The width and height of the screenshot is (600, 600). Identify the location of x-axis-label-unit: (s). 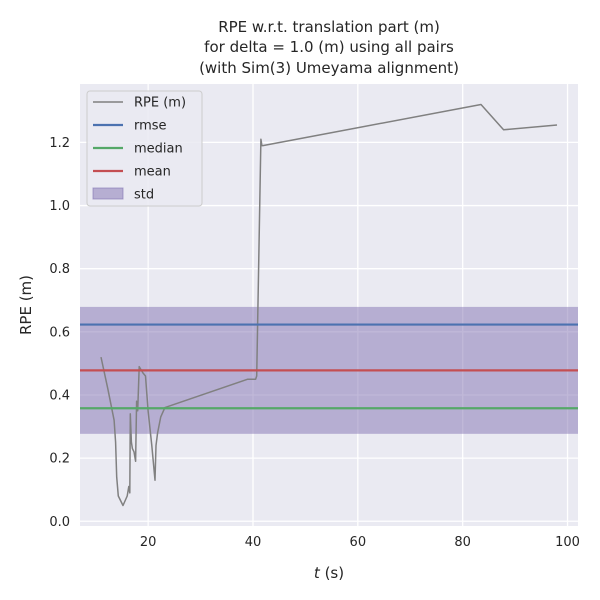
(332, 573).